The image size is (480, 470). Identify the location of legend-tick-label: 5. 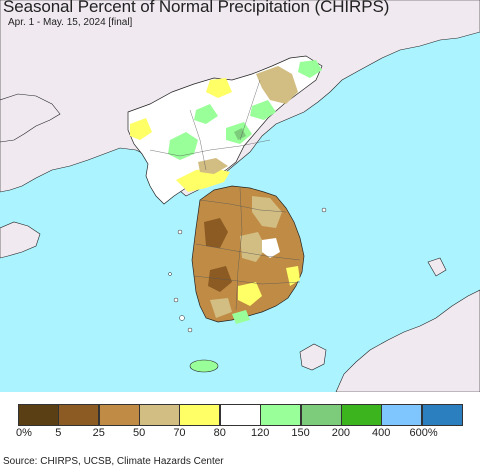
(58, 433).